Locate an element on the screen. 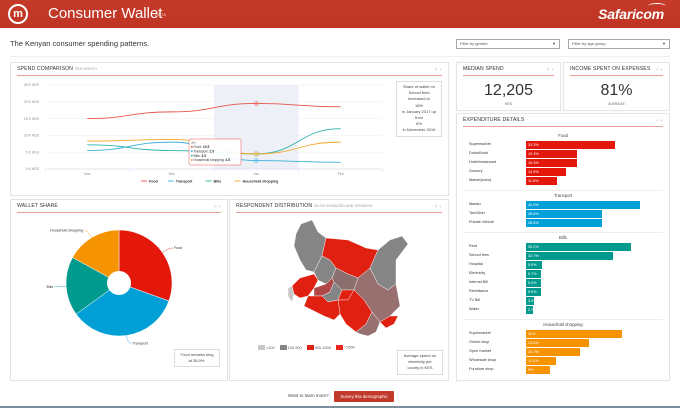 The height and width of the screenshot is (408, 680). expenditure-bar: 36% is located at coordinates (574, 334).